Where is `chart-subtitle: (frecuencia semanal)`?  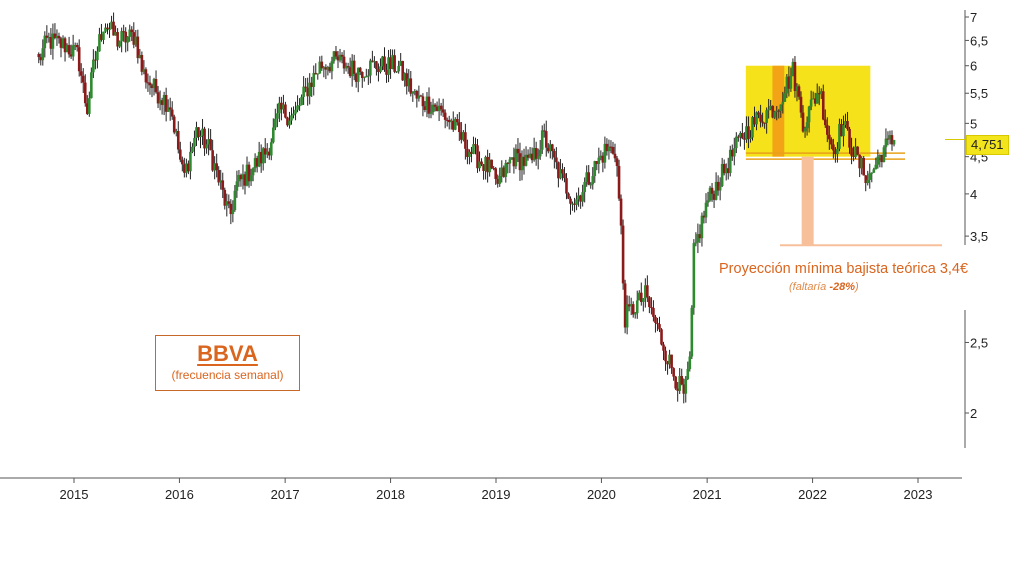 chart-subtitle: (frecuencia semanal) is located at coordinates (227, 375).